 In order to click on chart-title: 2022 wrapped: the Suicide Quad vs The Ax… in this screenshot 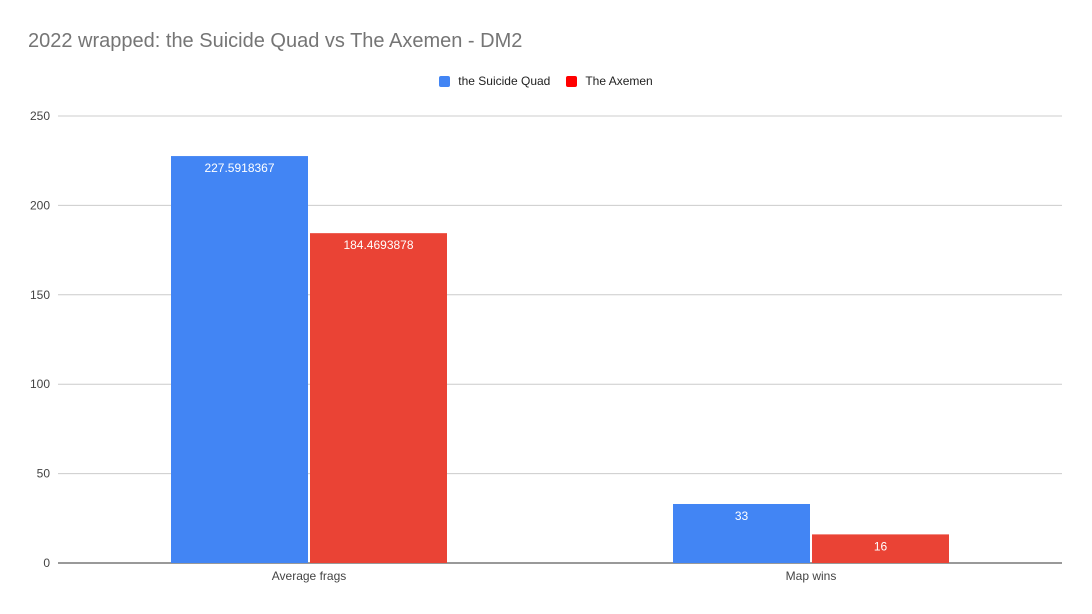, I will do `click(275, 41)`.